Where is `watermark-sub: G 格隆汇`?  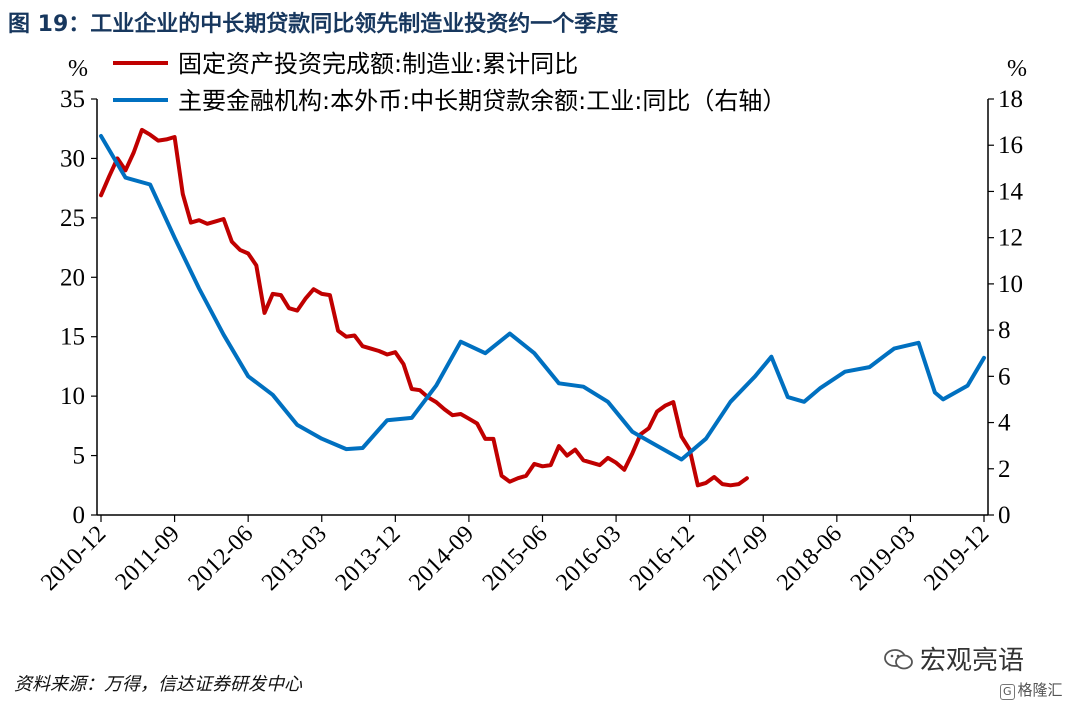 watermark-sub: G 格隆汇 is located at coordinates (1031, 689).